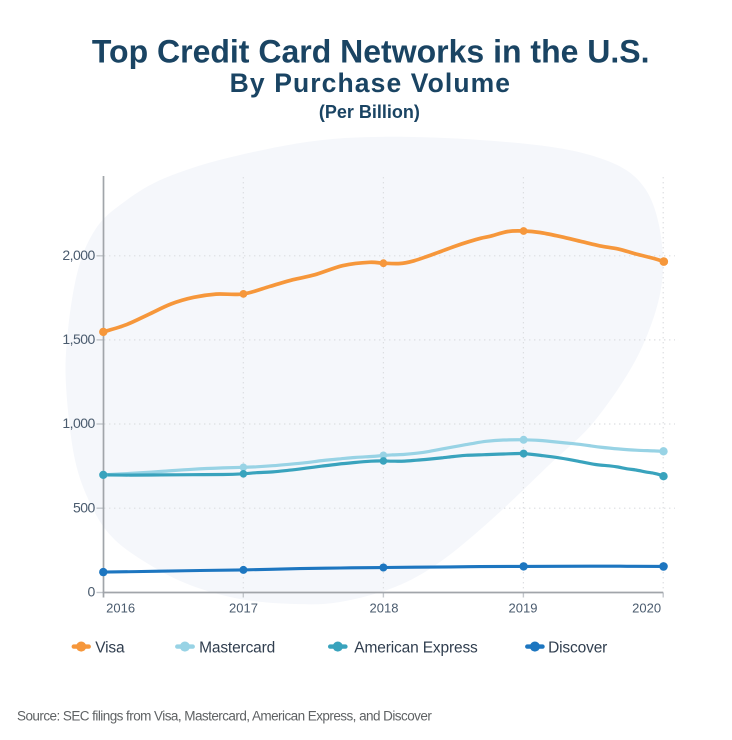  What do you see at coordinates (120, 608) in the screenshot?
I see `svg-text: 2016` at bounding box center [120, 608].